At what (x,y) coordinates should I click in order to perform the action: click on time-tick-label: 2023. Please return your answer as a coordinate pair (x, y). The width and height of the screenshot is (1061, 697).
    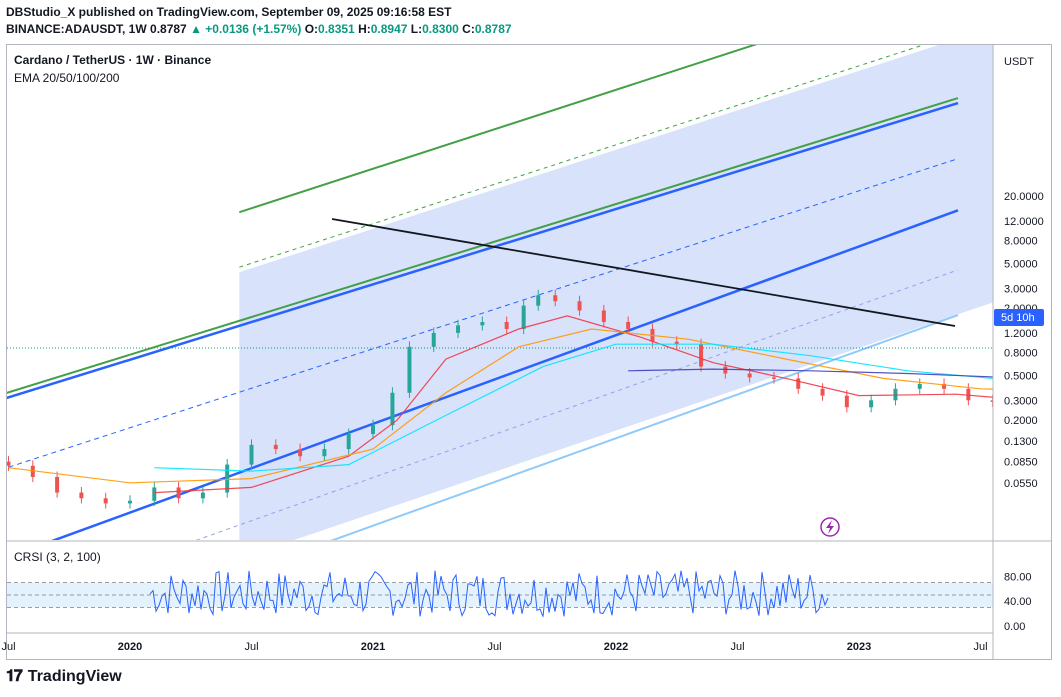
    Looking at the image, I should click on (859, 647).